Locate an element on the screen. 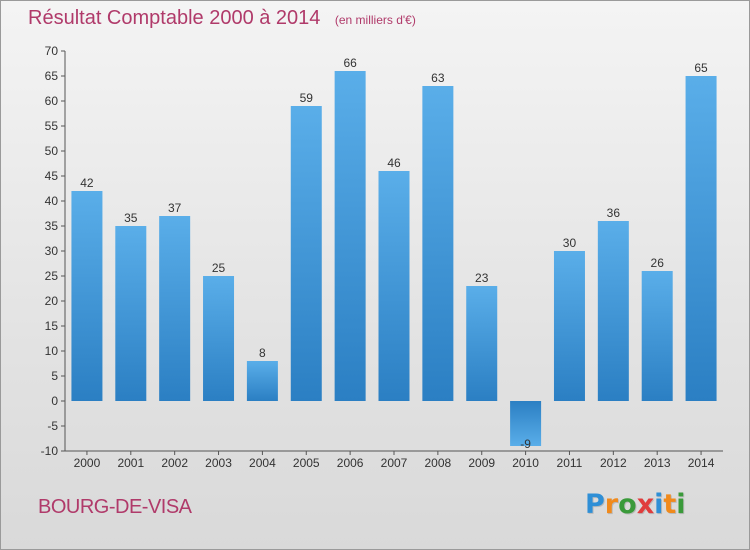  bar-value-label: 65 is located at coordinates (701, 68).